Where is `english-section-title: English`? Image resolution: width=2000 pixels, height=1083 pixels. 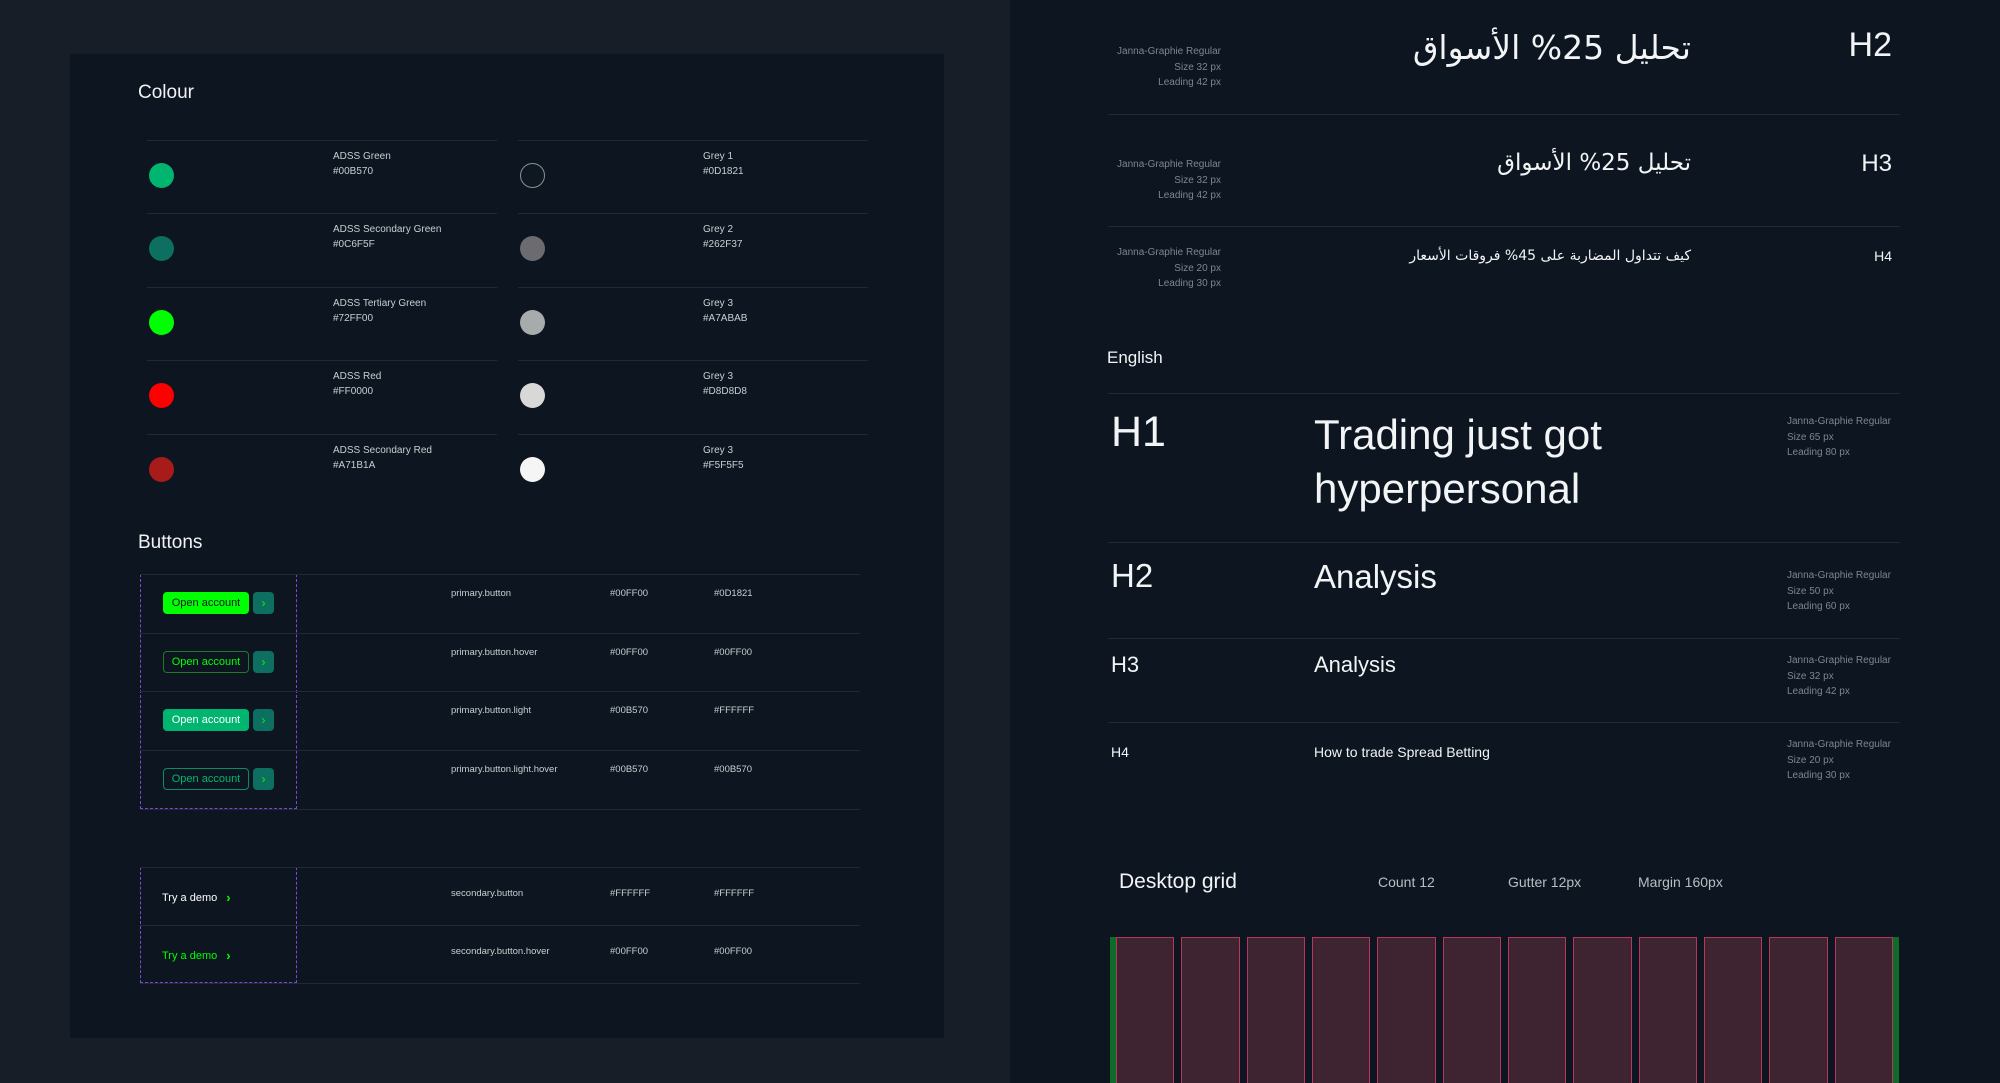
english-section-title: English is located at coordinates (1135, 357).